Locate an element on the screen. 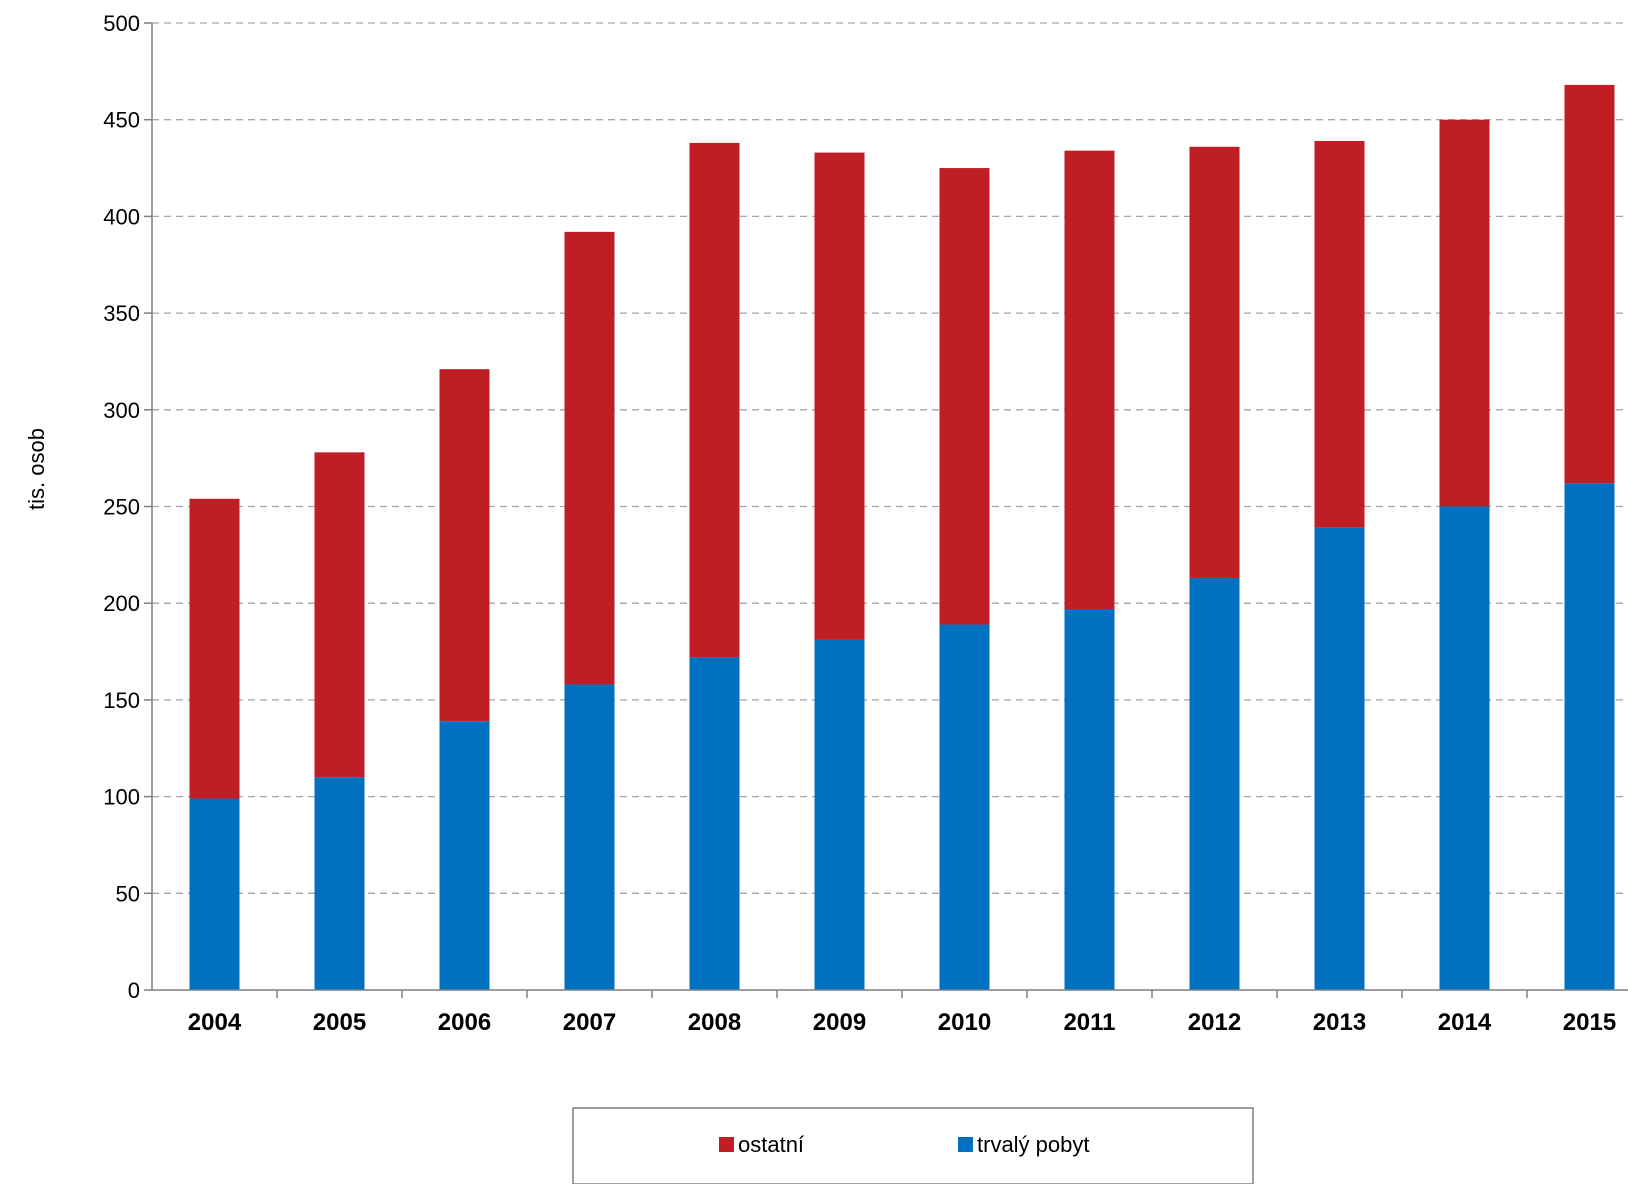 Image resolution: width=1628 pixels, height=1184 pixels. bar-trvaly-pobyt-2013 is located at coordinates (1339, 758).